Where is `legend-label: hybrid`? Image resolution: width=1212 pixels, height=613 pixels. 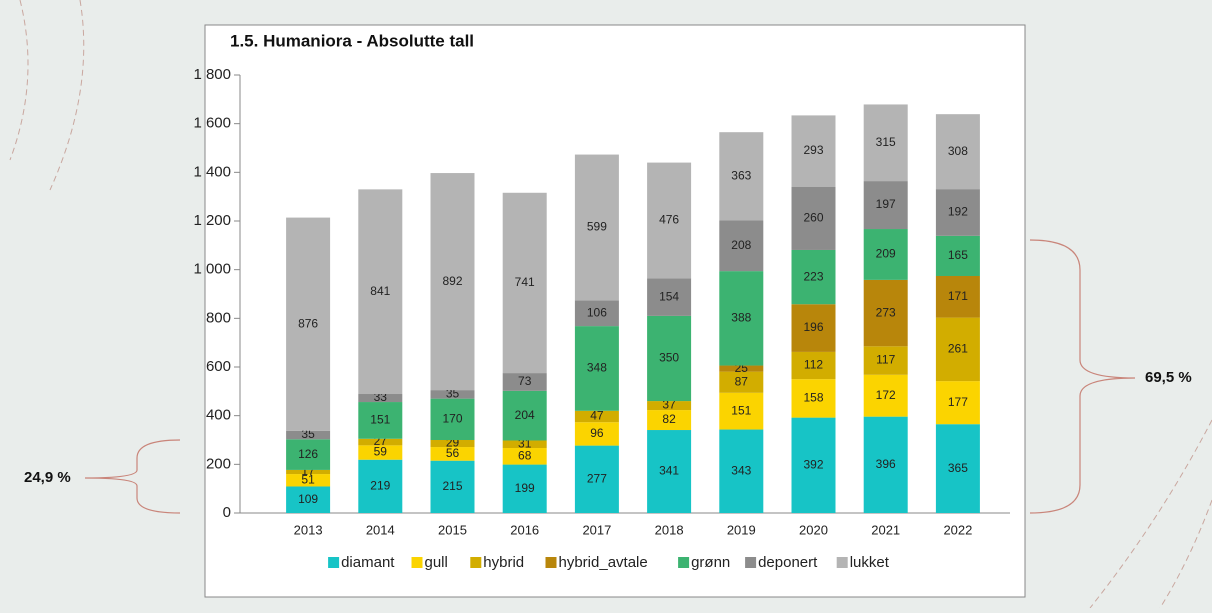
legend-label: hybrid is located at coordinates (503, 562).